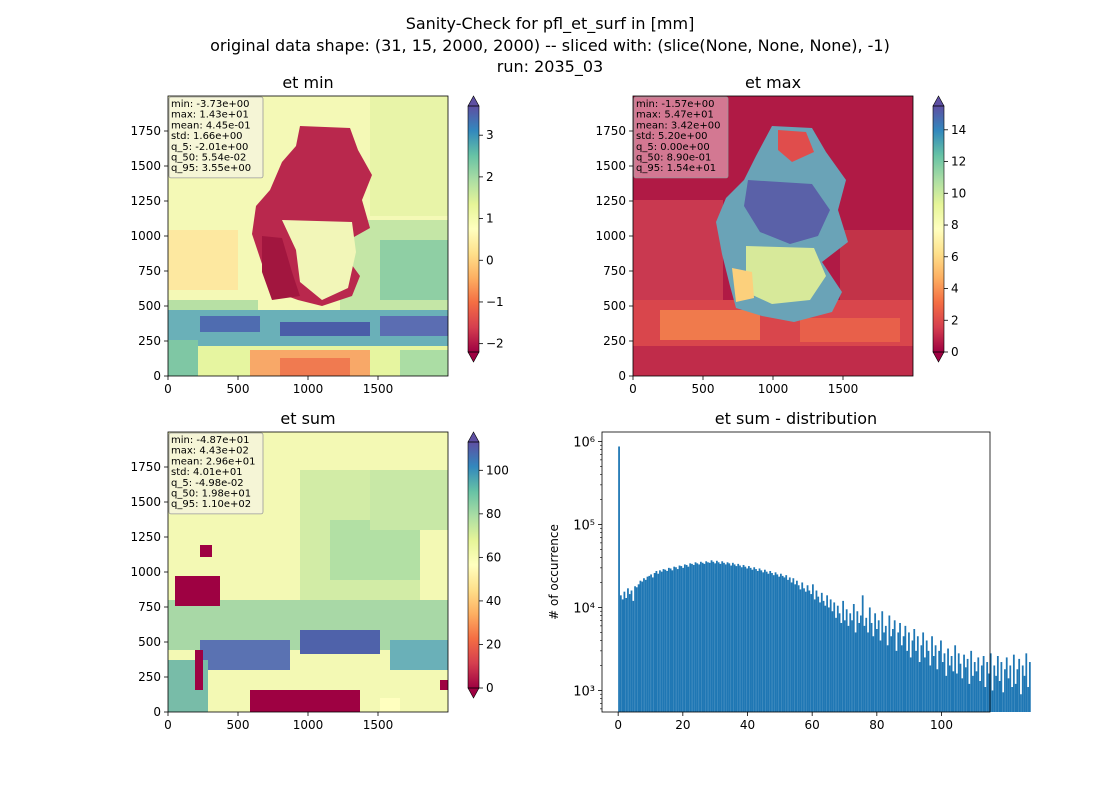 This screenshot has height=800, width=1100. Describe the element at coordinates (843, 389) in the screenshot. I see `x-tick-label: 1500` at that location.